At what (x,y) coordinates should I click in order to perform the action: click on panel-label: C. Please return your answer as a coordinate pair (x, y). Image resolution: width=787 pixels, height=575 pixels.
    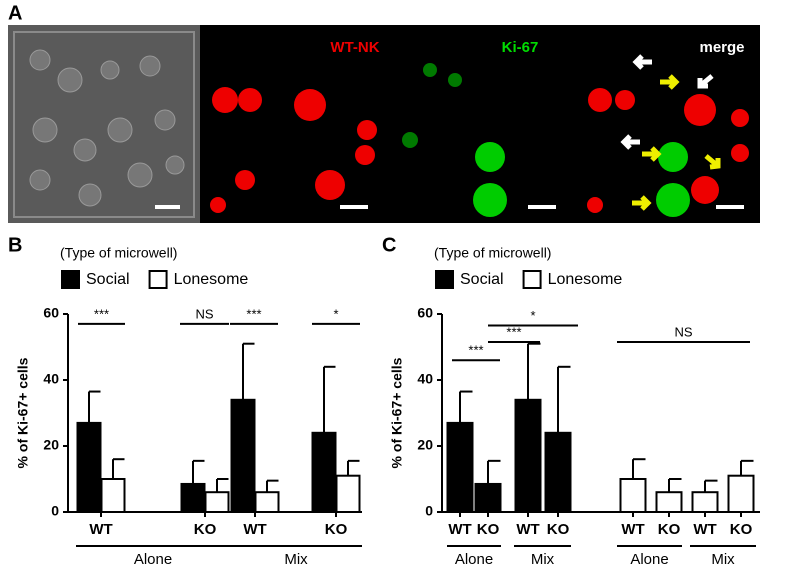
    Looking at the image, I should click on (389, 245).